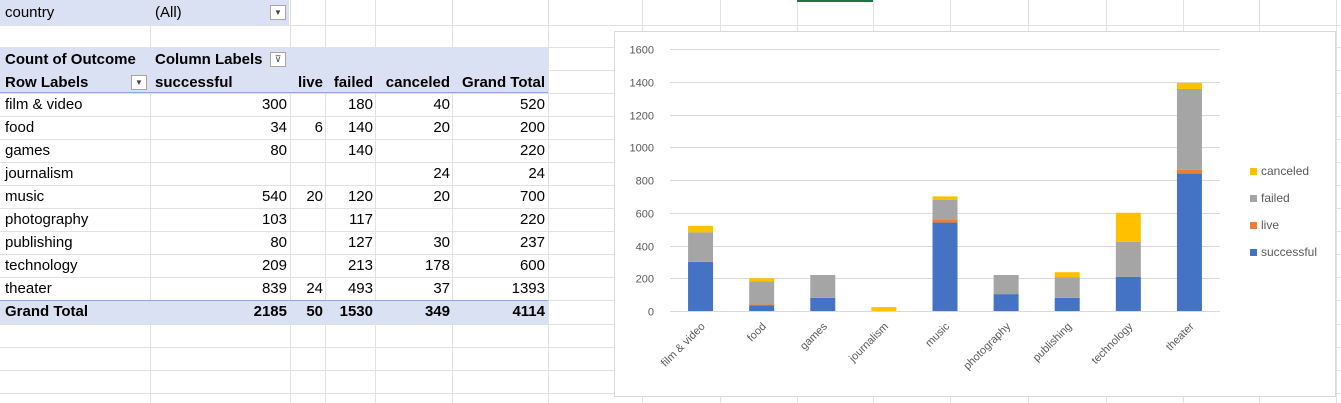  What do you see at coordinates (356, 311) in the screenshot?
I see `grand-total-failed: 1530` at bounding box center [356, 311].